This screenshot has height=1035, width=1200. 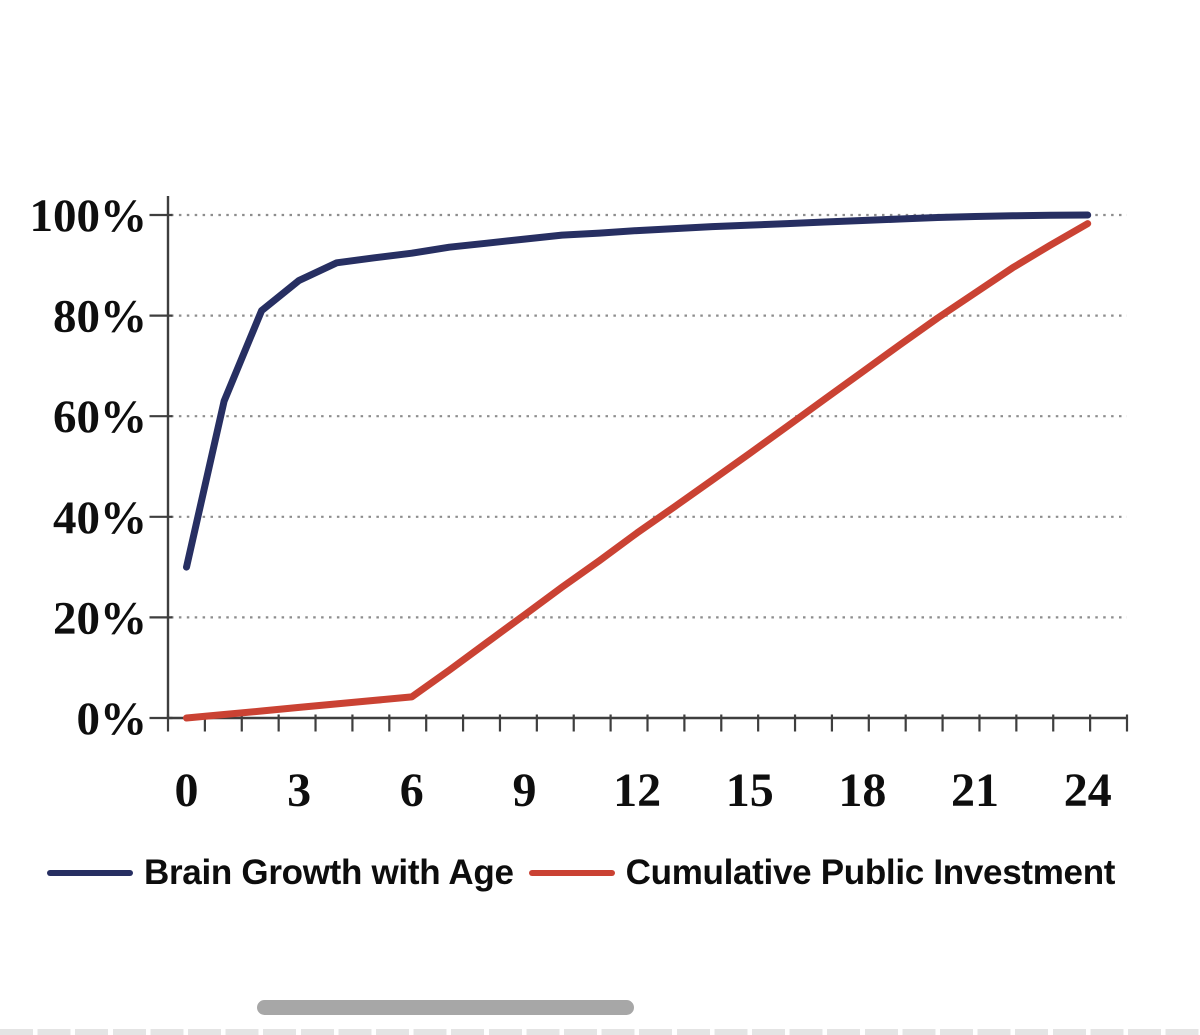 What do you see at coordinates (100, 518) in the screenshot?
I see `y-tick-label: 40%` at bounding box center [100, 518].